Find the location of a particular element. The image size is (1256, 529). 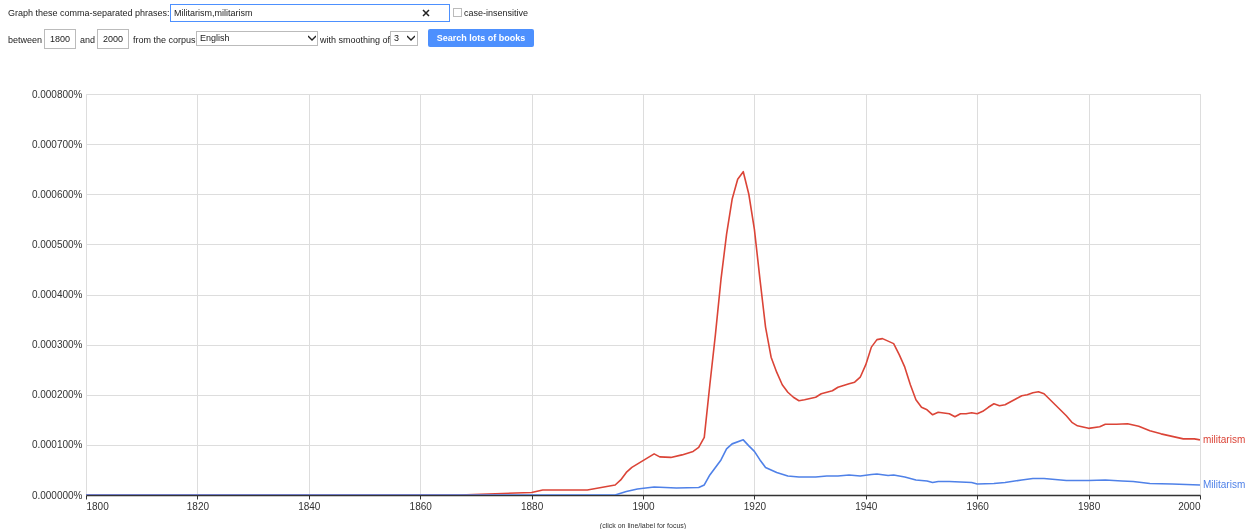

text: Graph these comma-separated phrases: is located at coordinates (89, 13).